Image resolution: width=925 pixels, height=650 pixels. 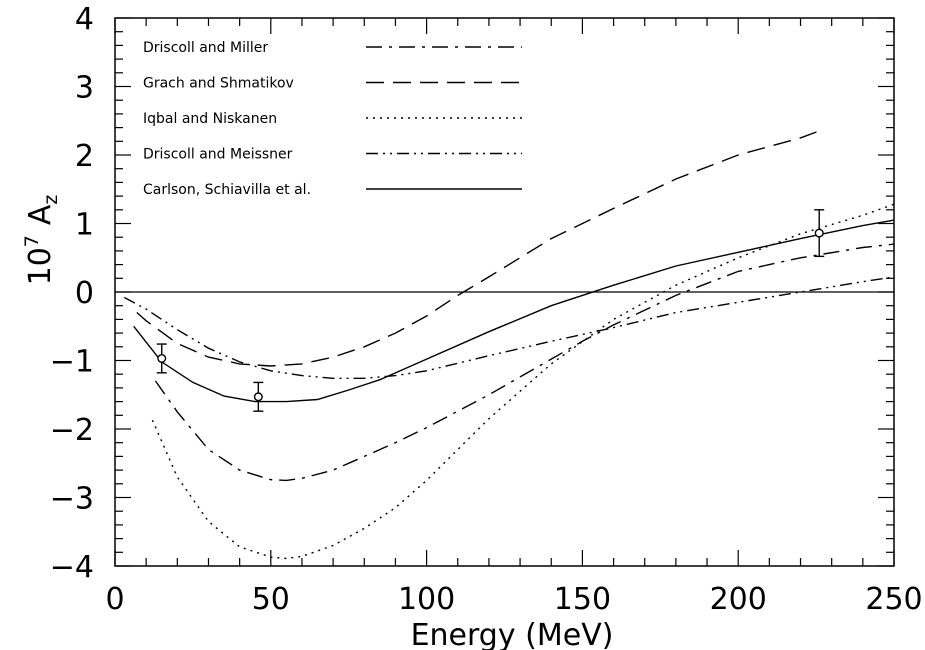 What do you see at coordinates (218, 155) in the screenshot?
I see `legend-label: Driscoll and Meissner` at bounding box center [218, 155].